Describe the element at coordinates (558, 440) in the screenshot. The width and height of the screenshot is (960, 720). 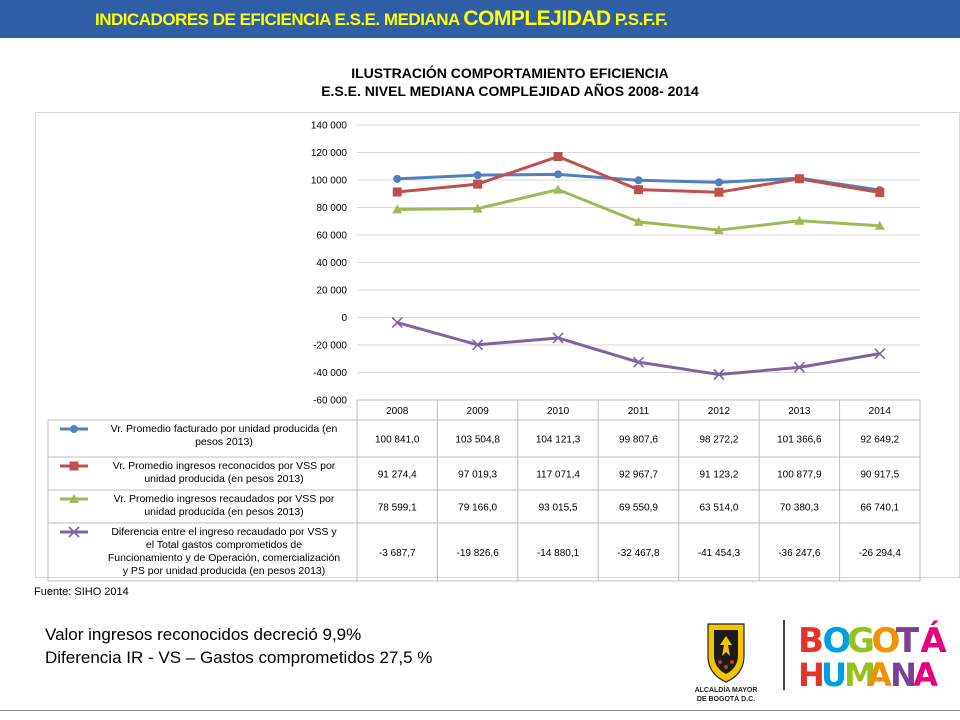
I see `data-label: 104 121,3` at that location.